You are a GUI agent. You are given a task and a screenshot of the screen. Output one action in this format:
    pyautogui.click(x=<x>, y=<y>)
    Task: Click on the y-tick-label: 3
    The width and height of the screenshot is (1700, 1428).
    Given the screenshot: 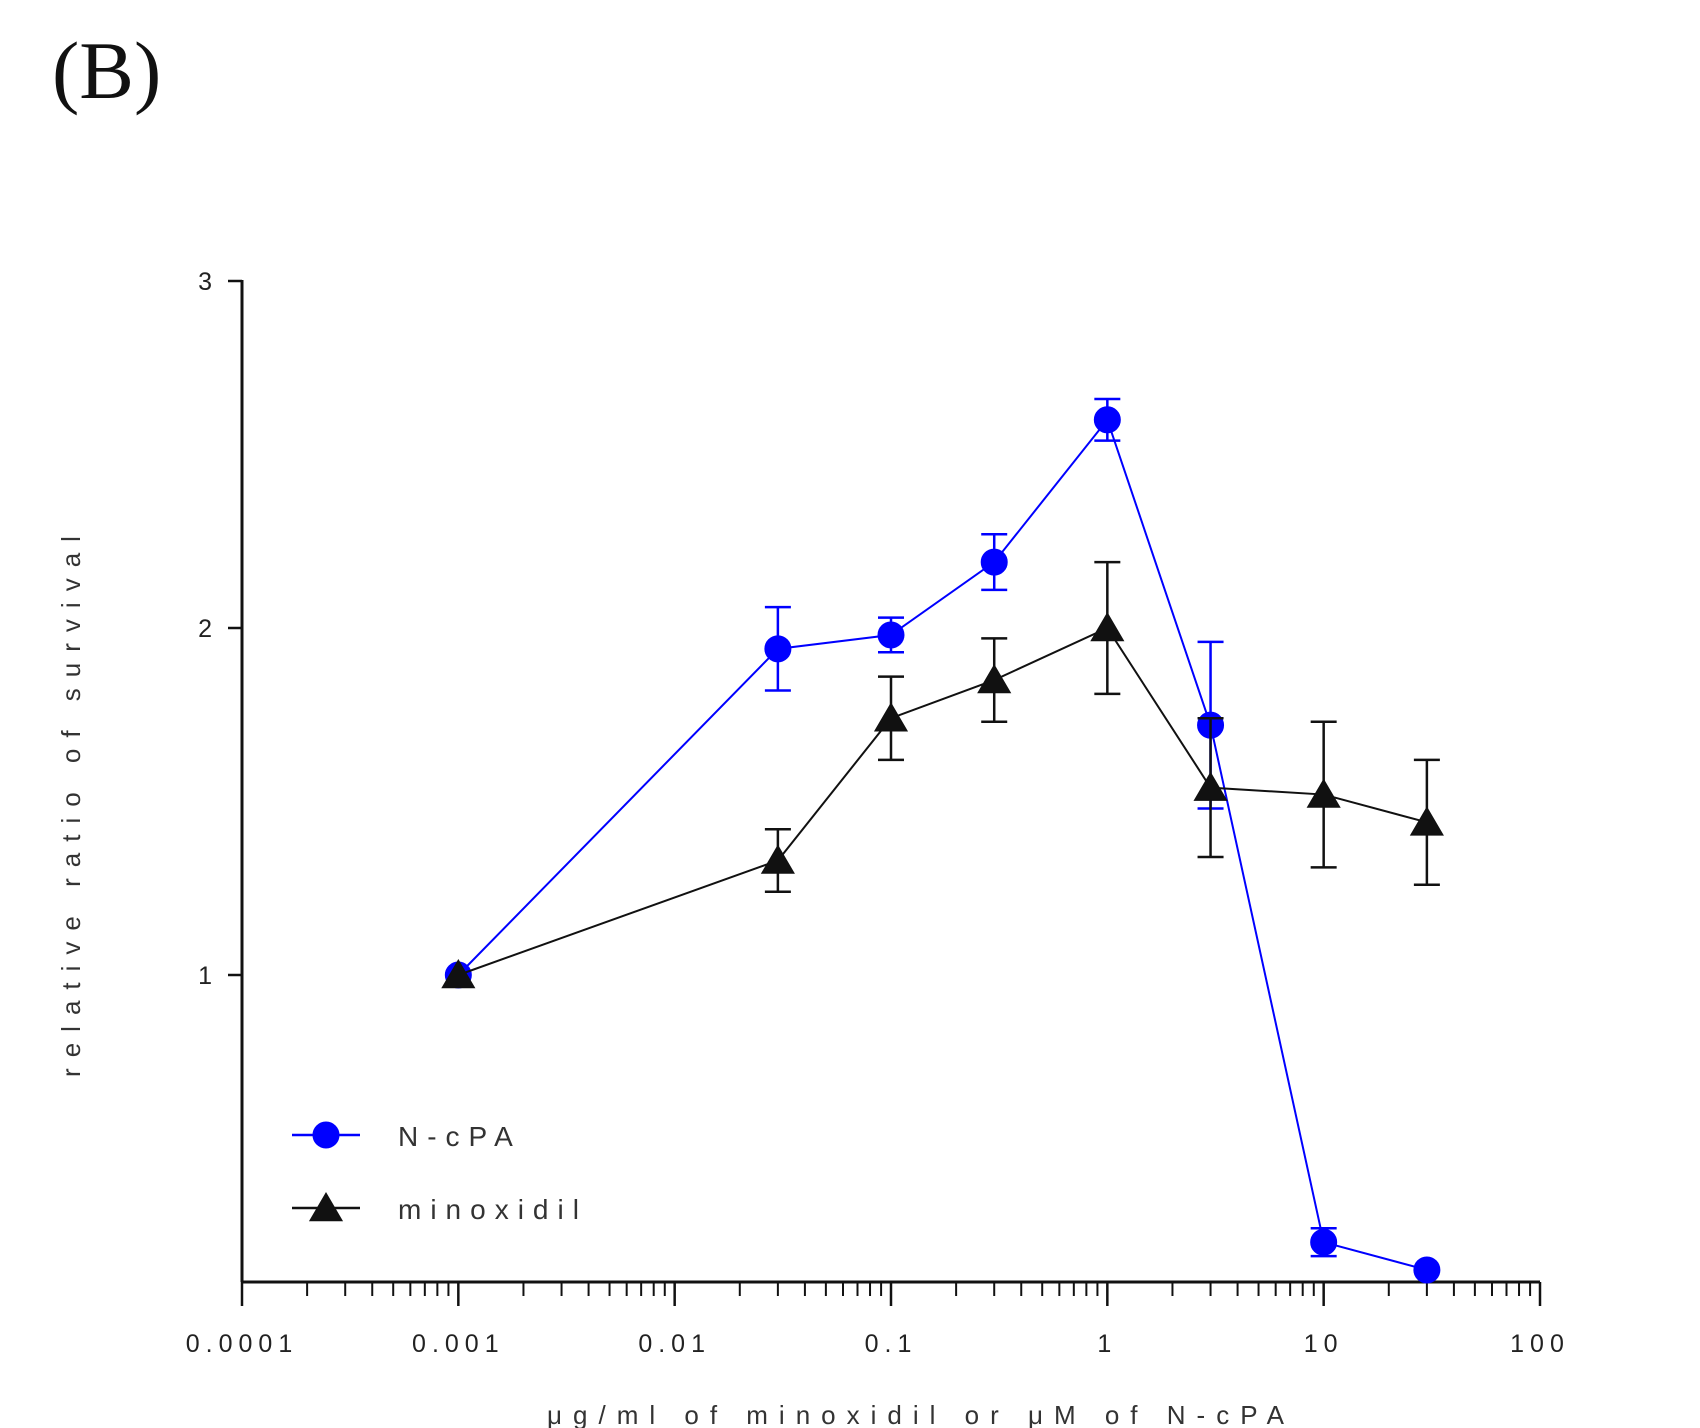 What is the action you would take?
    pyautogui.click(x=205, y=282)
    